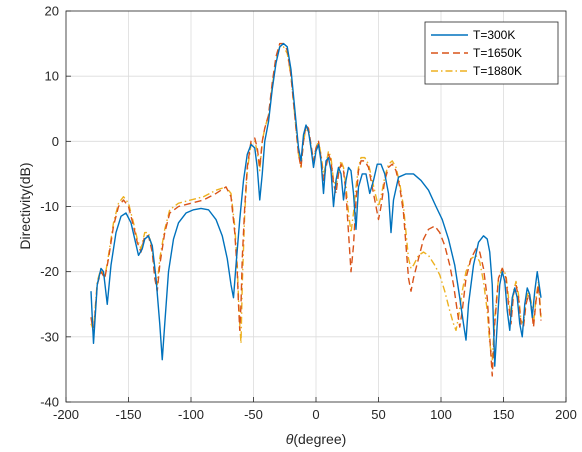 The height and width of the screenshot is (452, 582). I want to click on x-axis-label-symbol: θ, so click(290, 439).